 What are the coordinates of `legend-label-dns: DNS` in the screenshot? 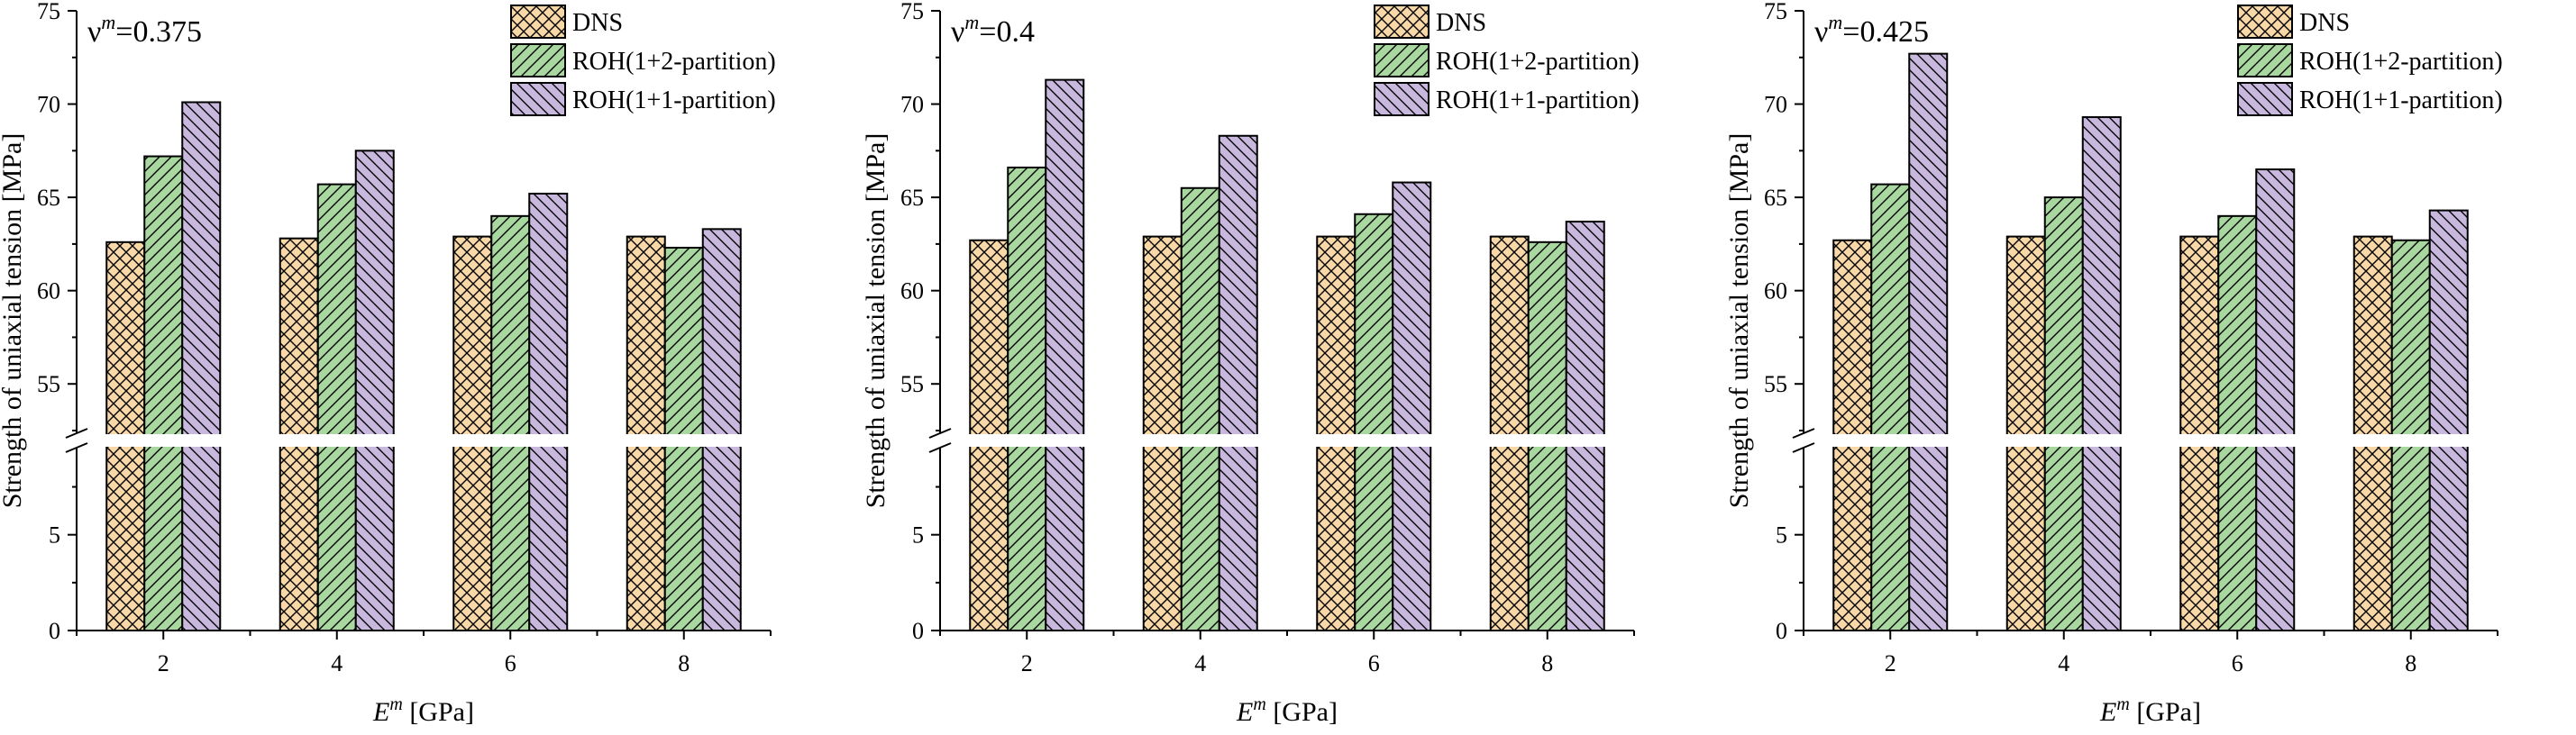 It's located at (1461, 23).